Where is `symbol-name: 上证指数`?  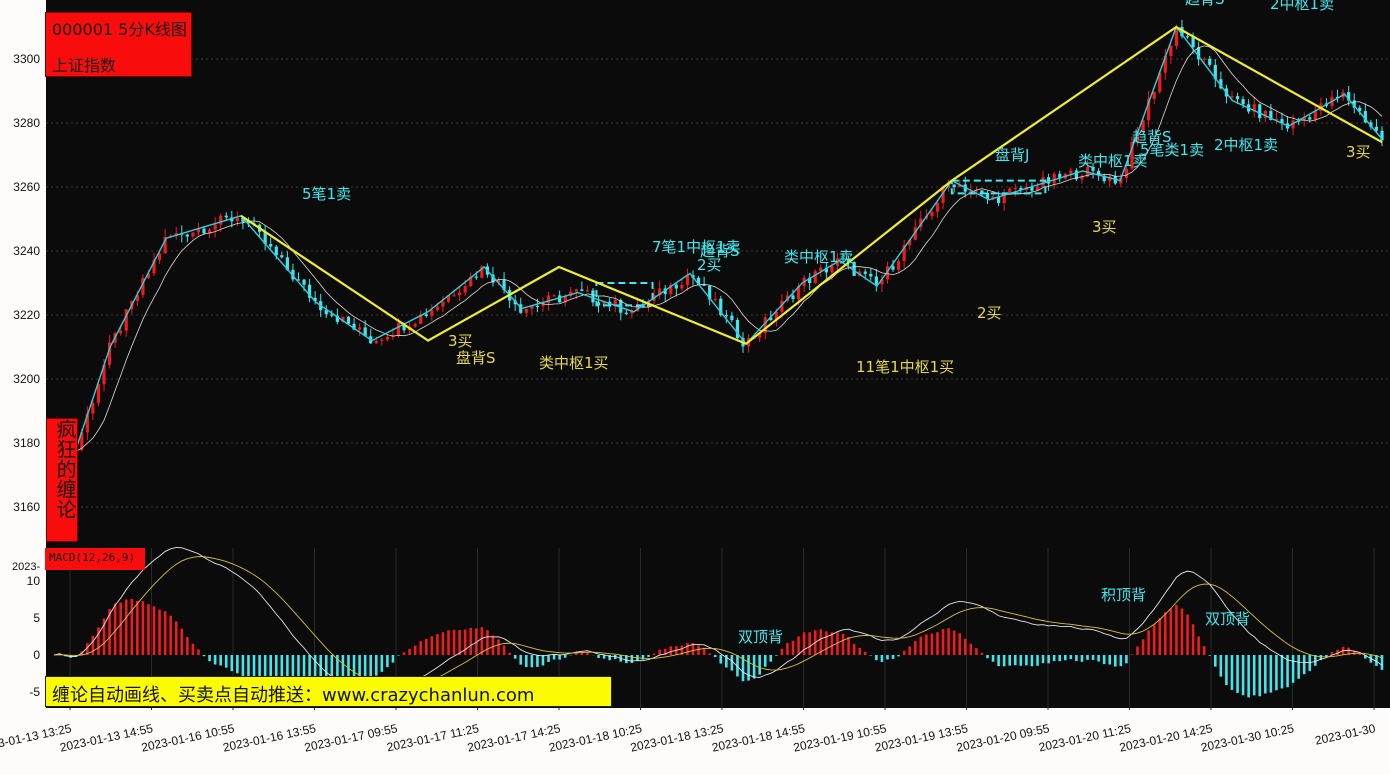
symbol-name: 上证指数 is located at coordinates (84, 65).